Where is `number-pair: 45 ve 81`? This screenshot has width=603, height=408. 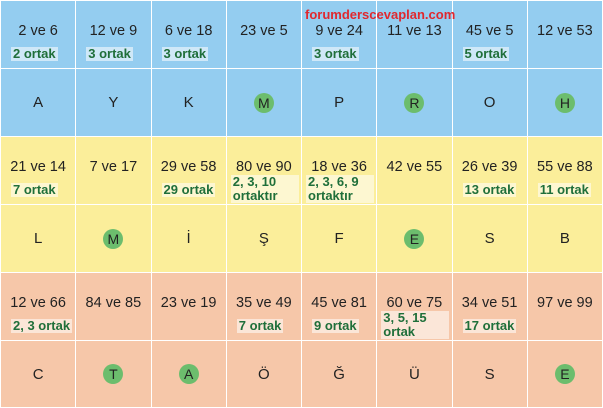
number-pair: 45 ve 81 is located at coordinates (339, 303).